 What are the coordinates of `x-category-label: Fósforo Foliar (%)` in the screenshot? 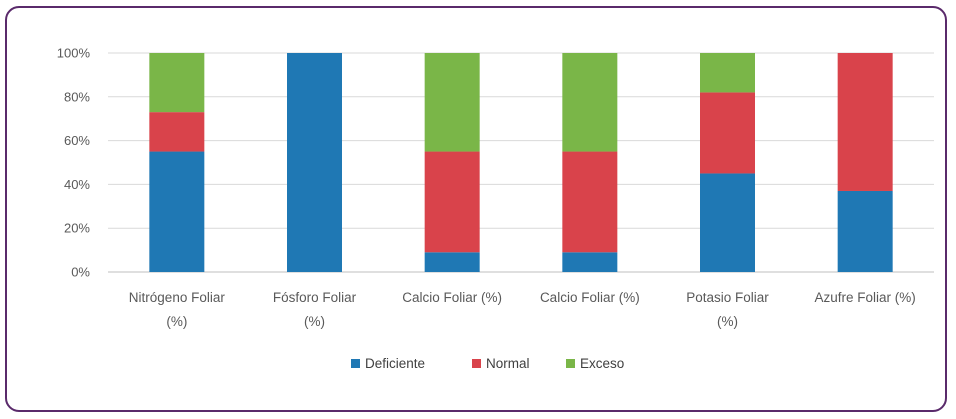 It's located at (315, 309).